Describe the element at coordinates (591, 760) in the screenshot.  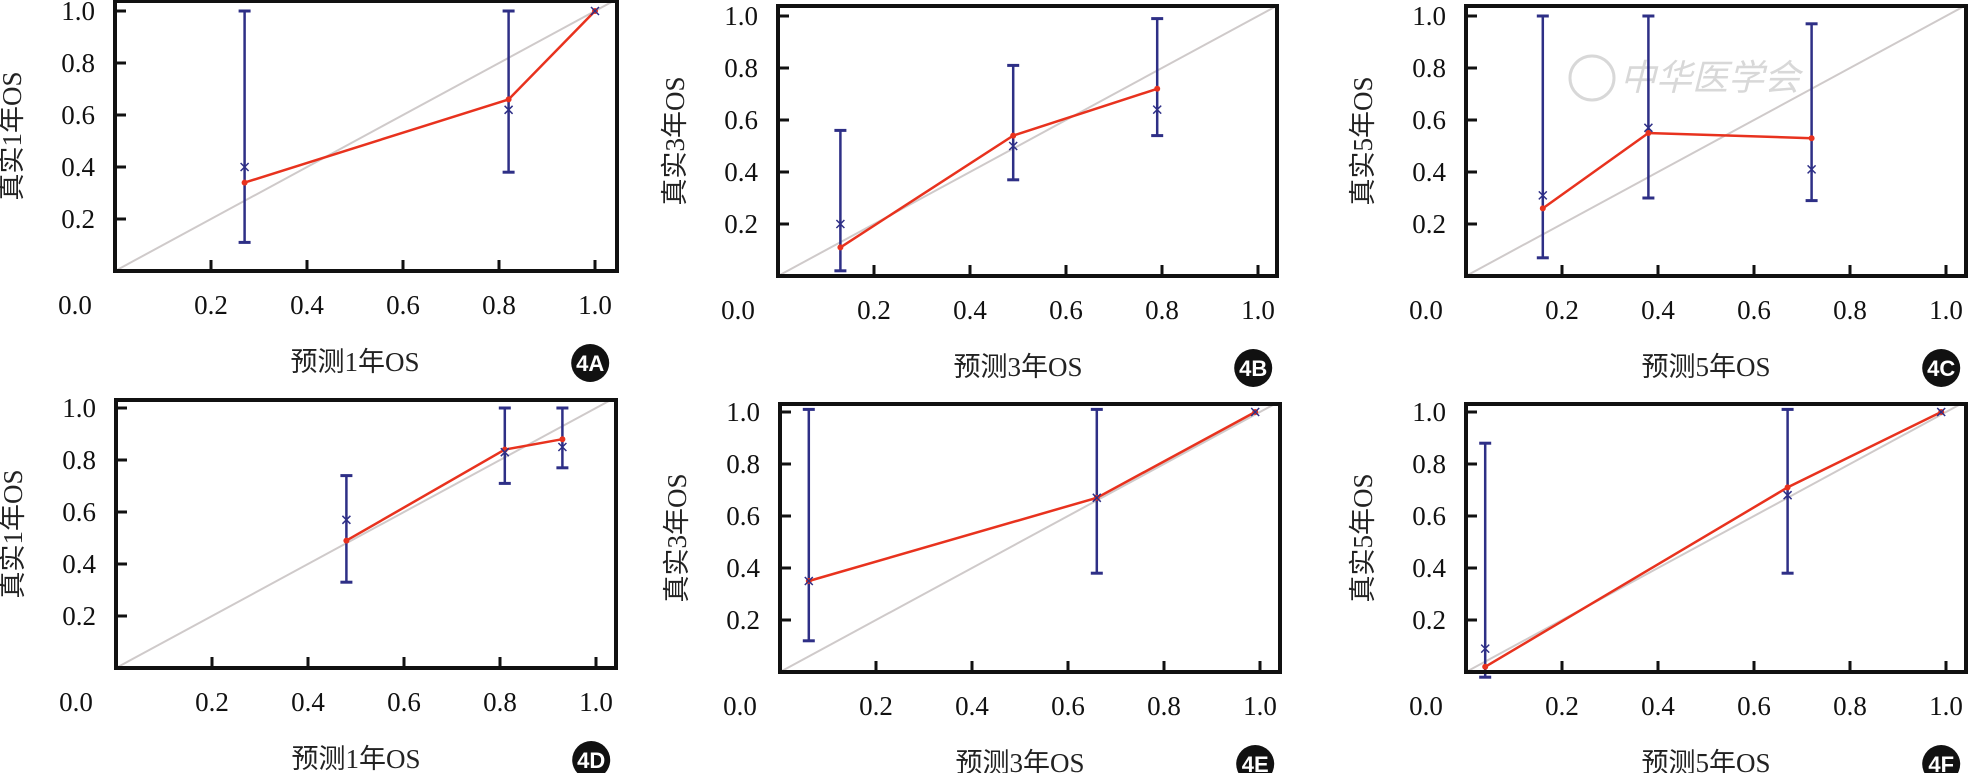
I see `panel-badge-label: 4D` at that location.